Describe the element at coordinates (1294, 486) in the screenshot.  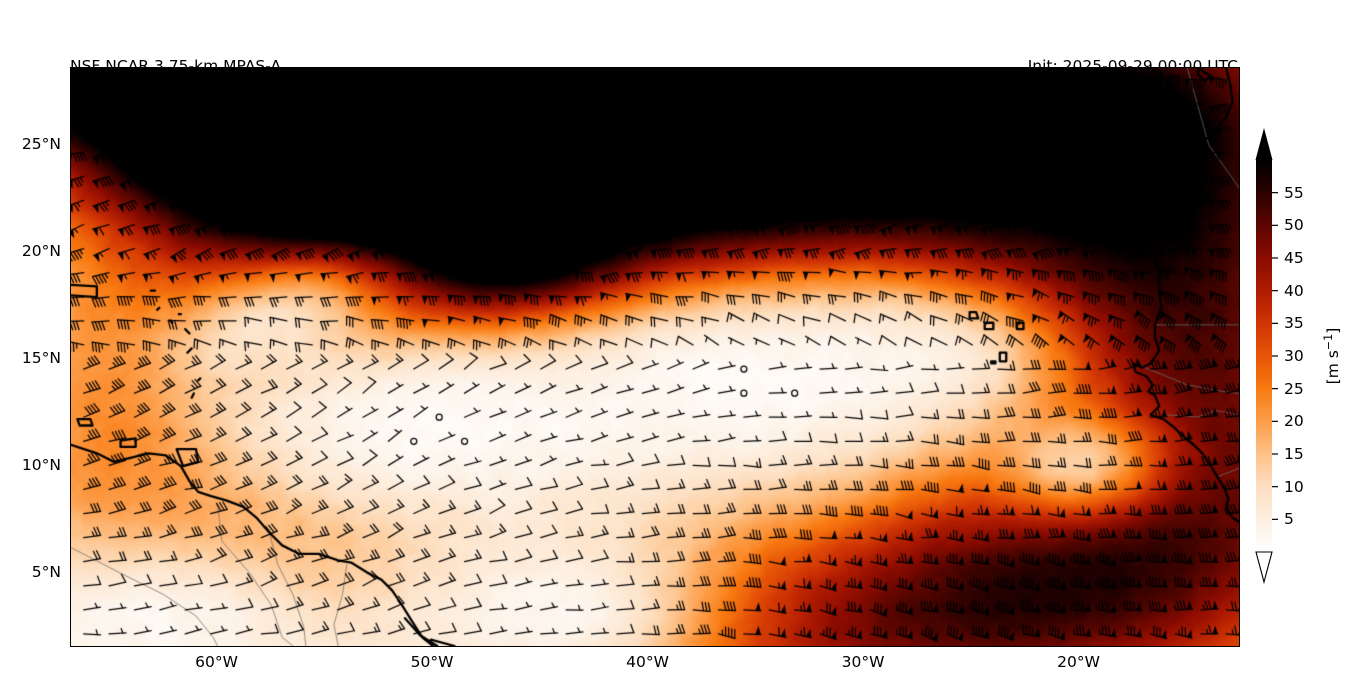
I see `colorbar-tick-label: 10` at that location.